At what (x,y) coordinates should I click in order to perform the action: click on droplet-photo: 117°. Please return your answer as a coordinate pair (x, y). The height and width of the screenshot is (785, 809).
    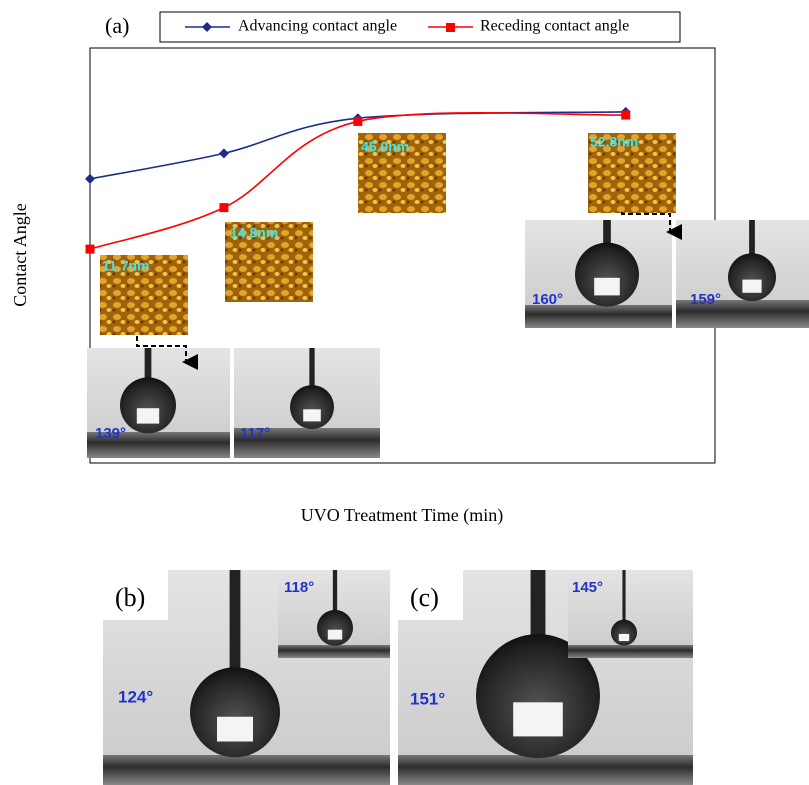
    Looking at the image, I should click on (307, 403).